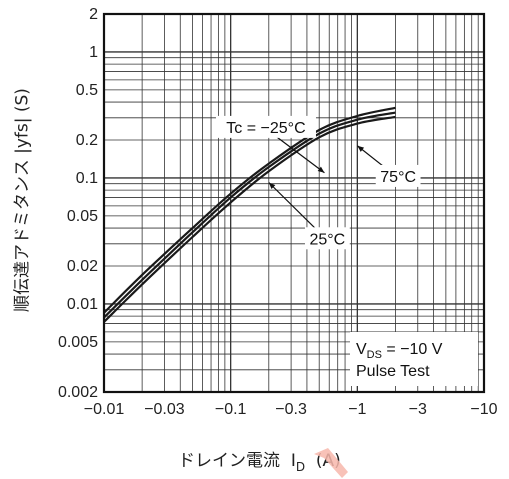 This screenshot has width=509, height=479. I want to click on vds-value: = −10 V, so click(412, 349).